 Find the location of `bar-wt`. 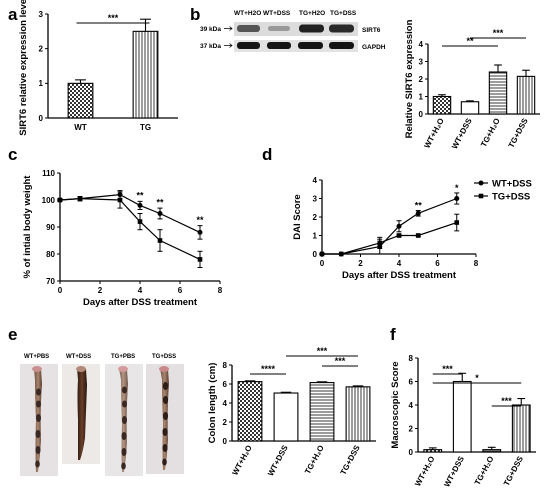

bar-wt is located at coordinates (80, 100).